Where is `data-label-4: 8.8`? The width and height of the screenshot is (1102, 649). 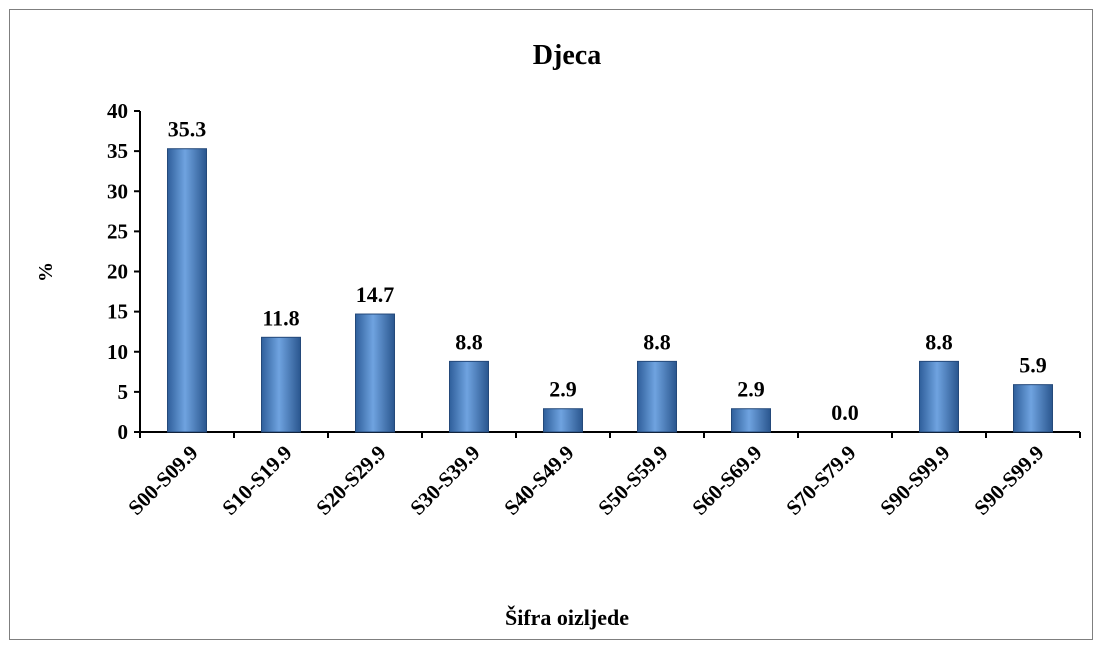
data-label-4: 8.8 is located at coordinates (469, 341).